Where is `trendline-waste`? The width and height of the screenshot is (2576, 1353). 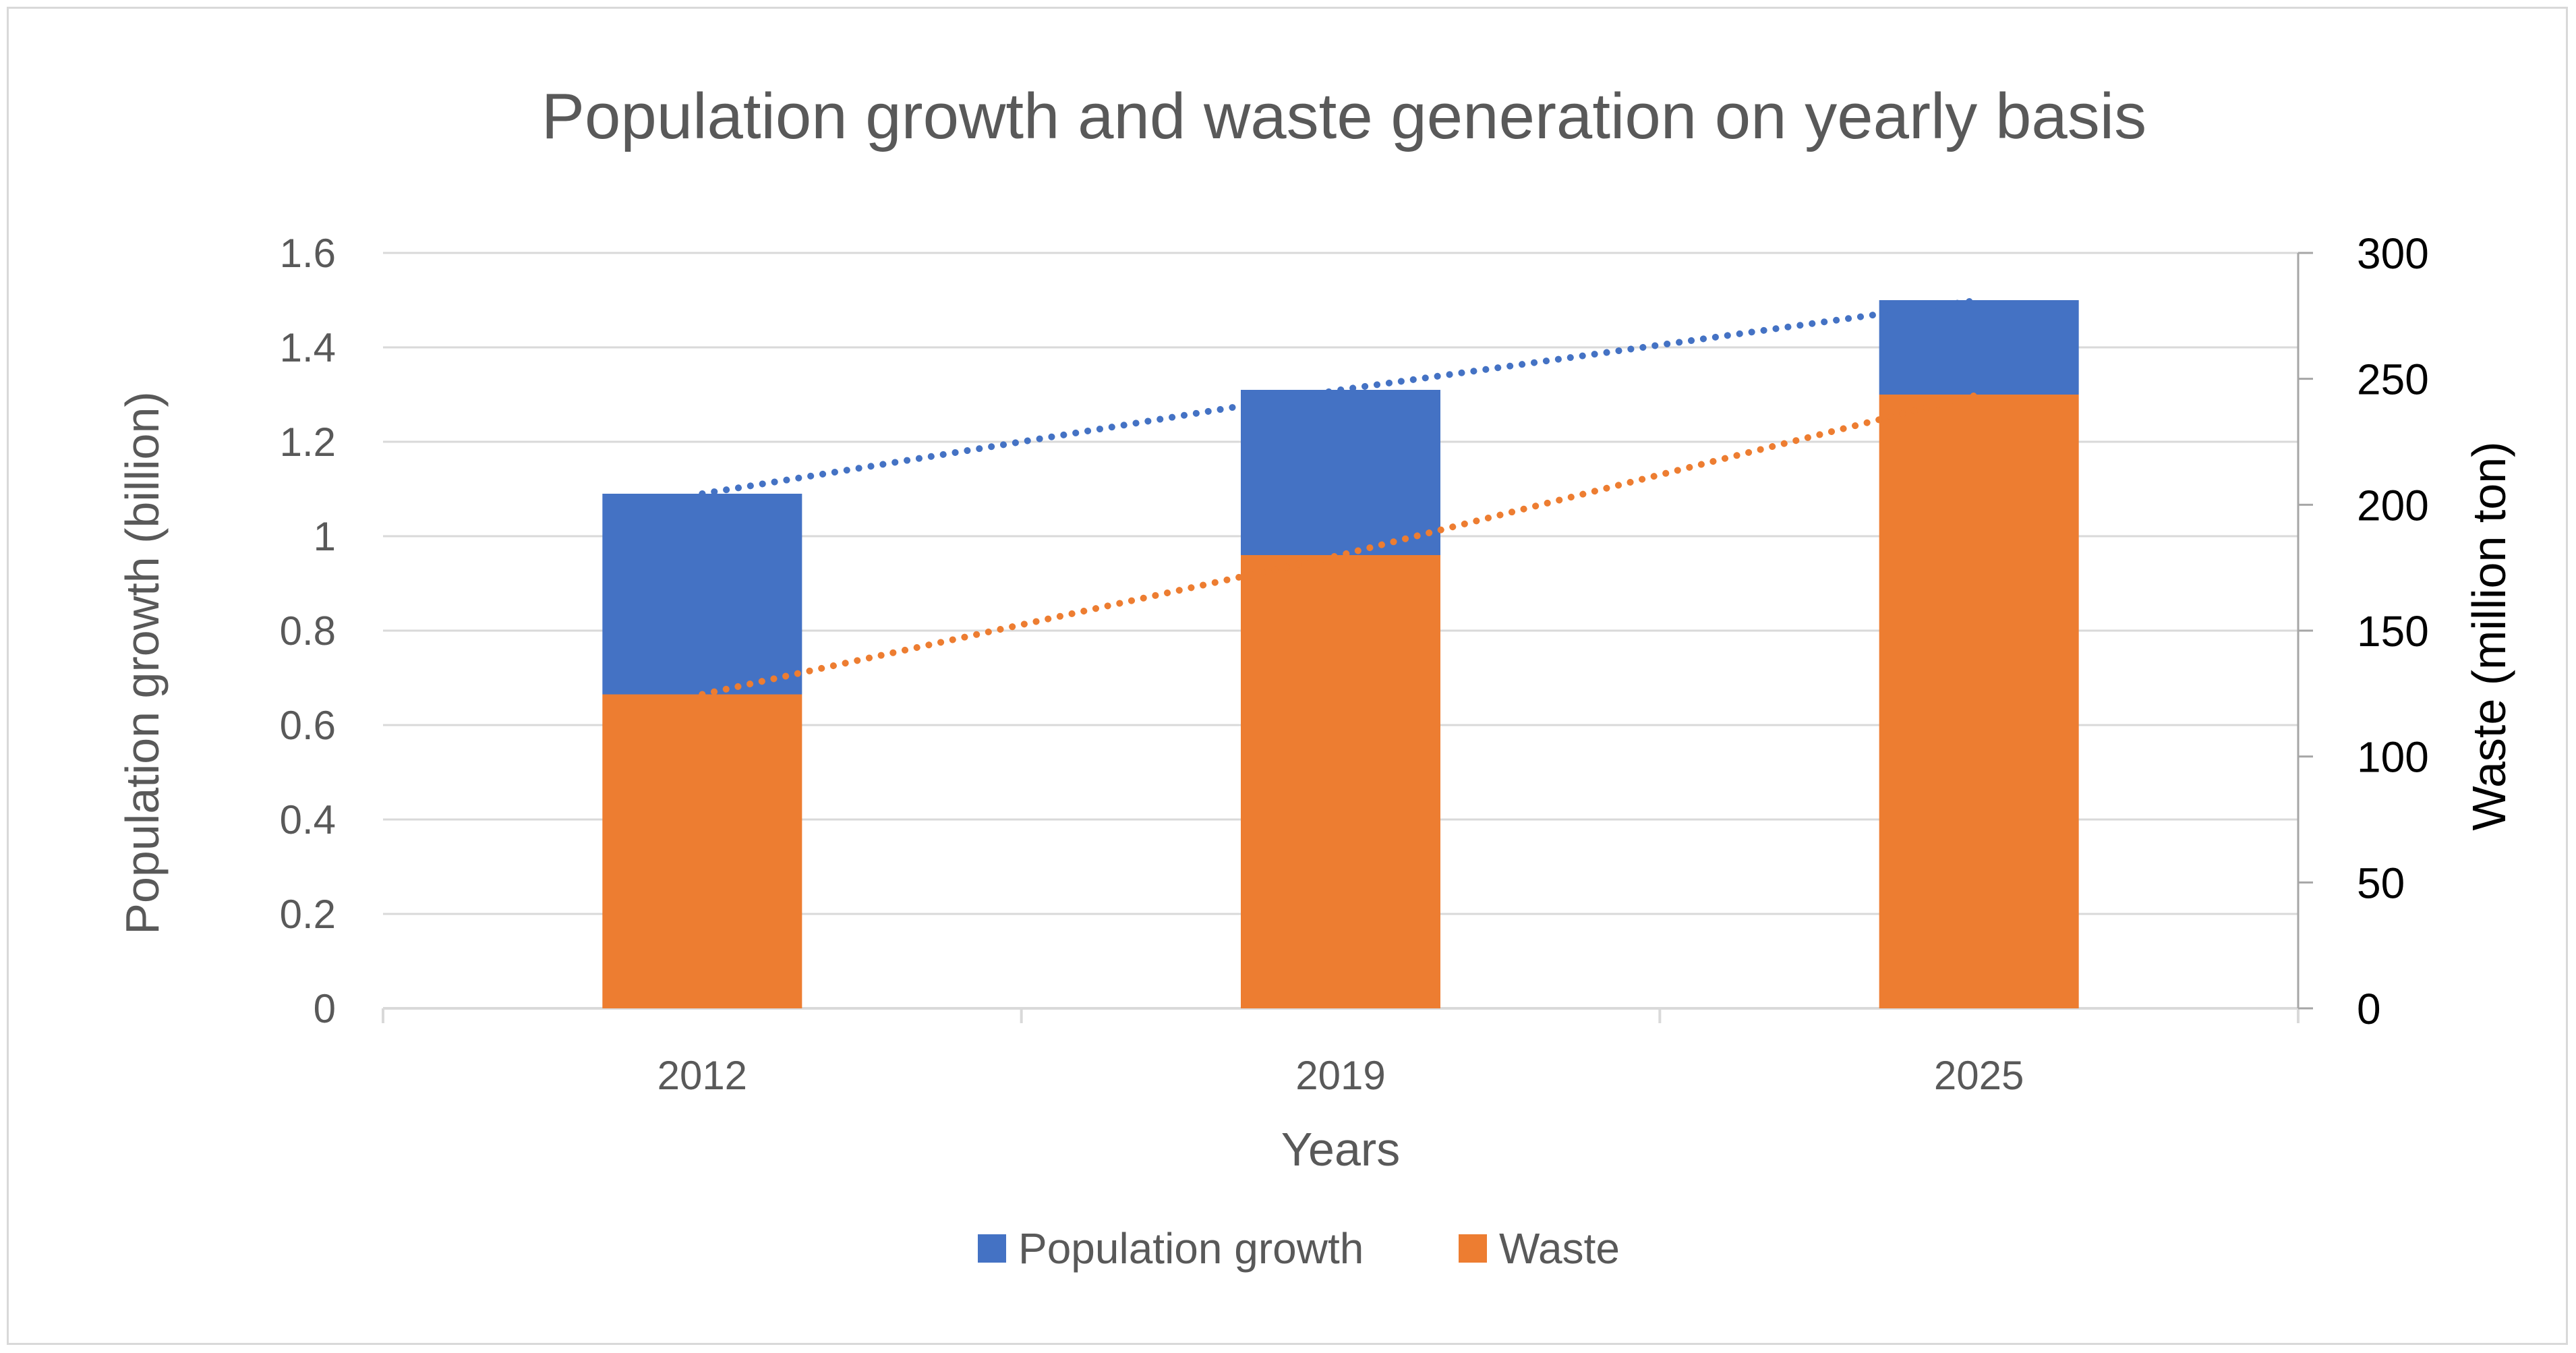 trendline-waste is located at coordinates (1341, 544).